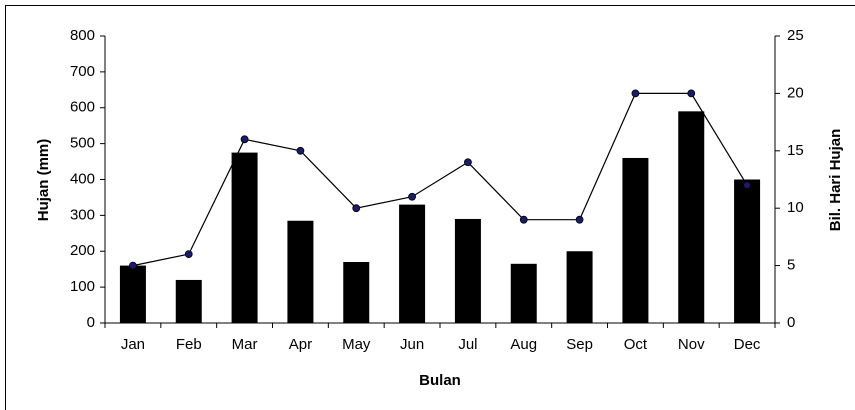 The height and width of the screenshot is (410, 855). What do you see at coordinates (795, 207) in the screenshot?
I see `y2-tick-label: 10` at bounding box center [795, 207].